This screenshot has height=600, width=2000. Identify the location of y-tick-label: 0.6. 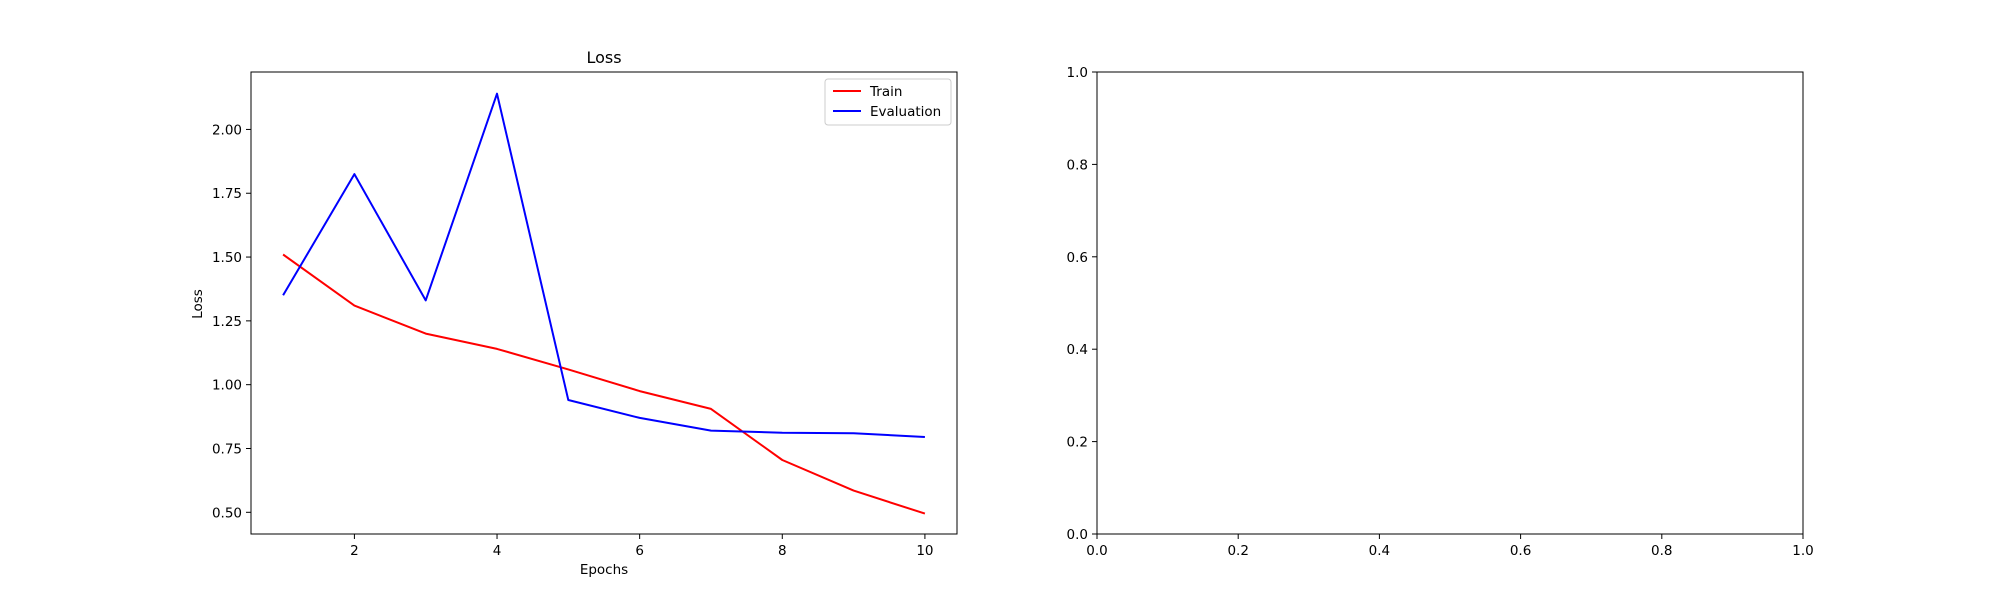
(1077, 258).